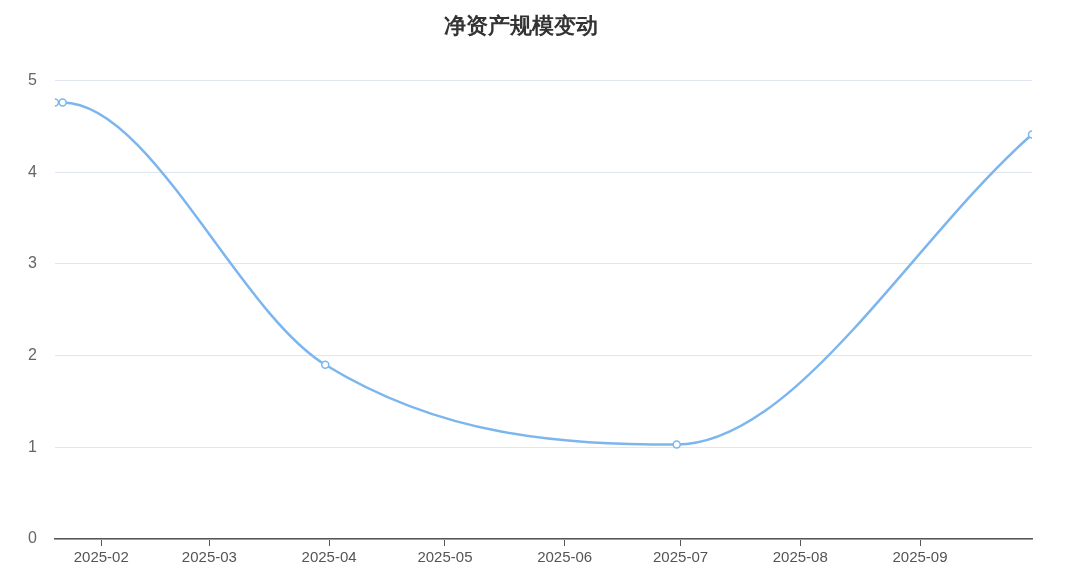 The height and width of the screenshot is (580, 1080). I want to click on y-tick-label: 1, so click(32, 446).